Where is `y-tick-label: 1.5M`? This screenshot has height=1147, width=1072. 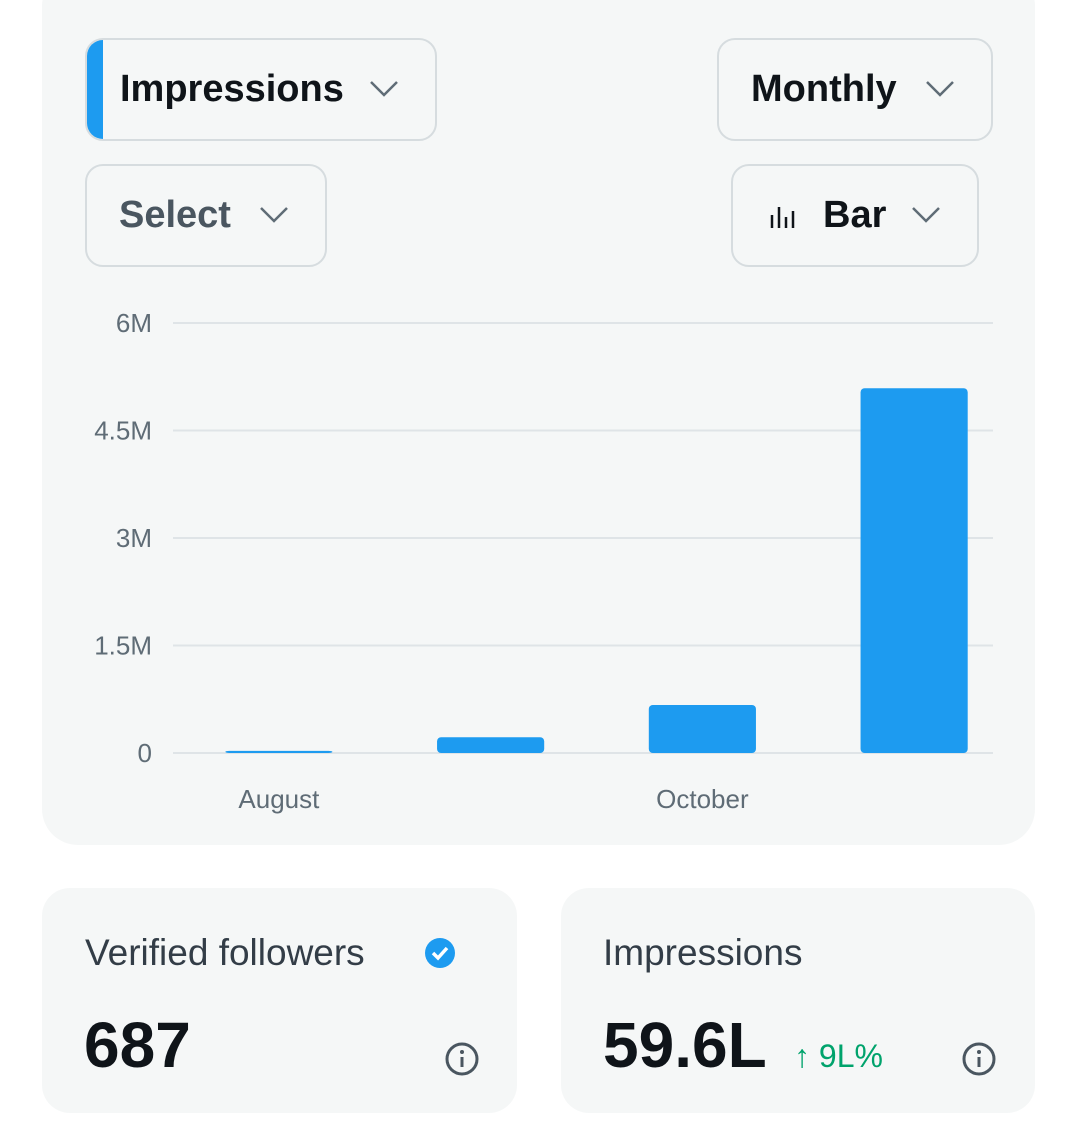
y-tick-label: 1.5M is located at coordinates (123, 645).